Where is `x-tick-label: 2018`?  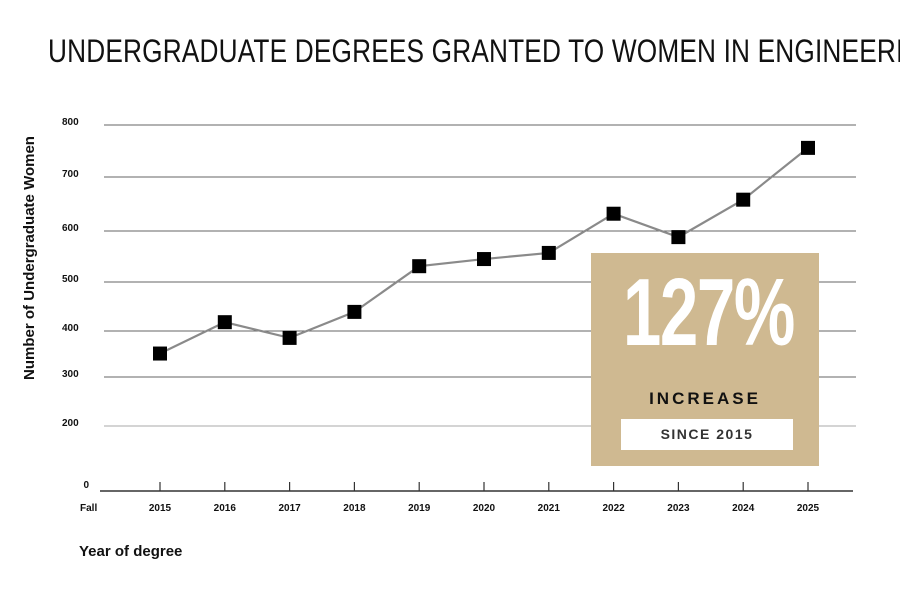 x-tick-label: 2018 is located at coordinates (354, 508).